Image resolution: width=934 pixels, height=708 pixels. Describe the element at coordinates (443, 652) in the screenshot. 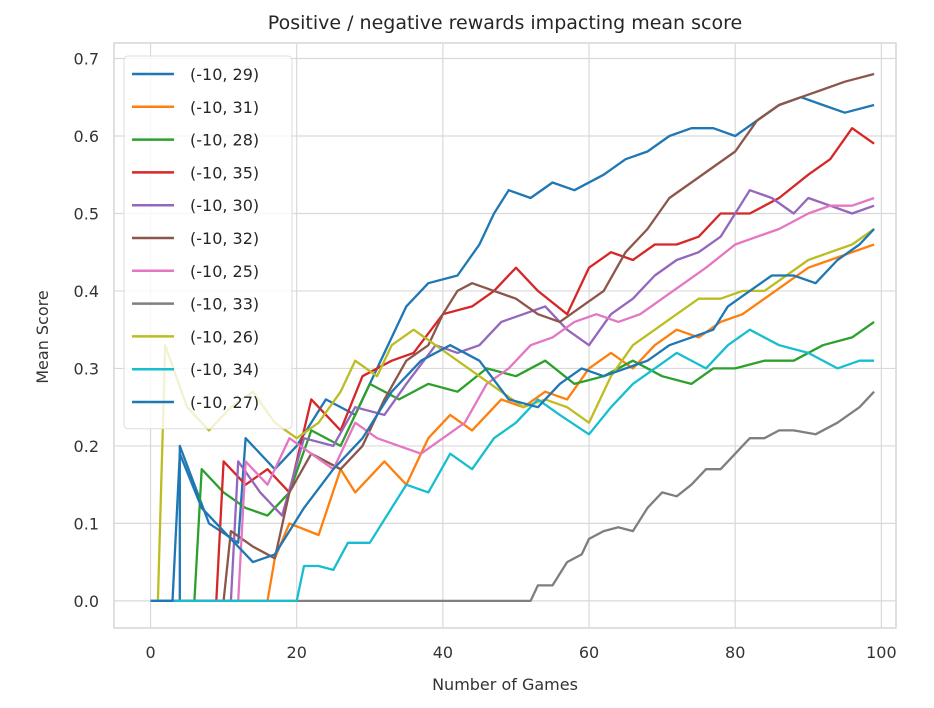

I see `x-tick-label: 40` at that location.